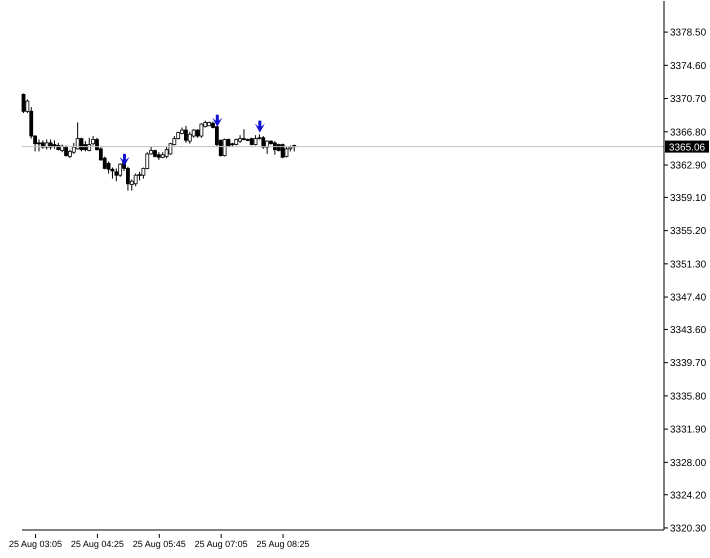 This screenshot has height=558, width=710. Describe the element at coordinates (688, 529) in the screenshot. I see `y-tick-label: 3320.30` at that location.